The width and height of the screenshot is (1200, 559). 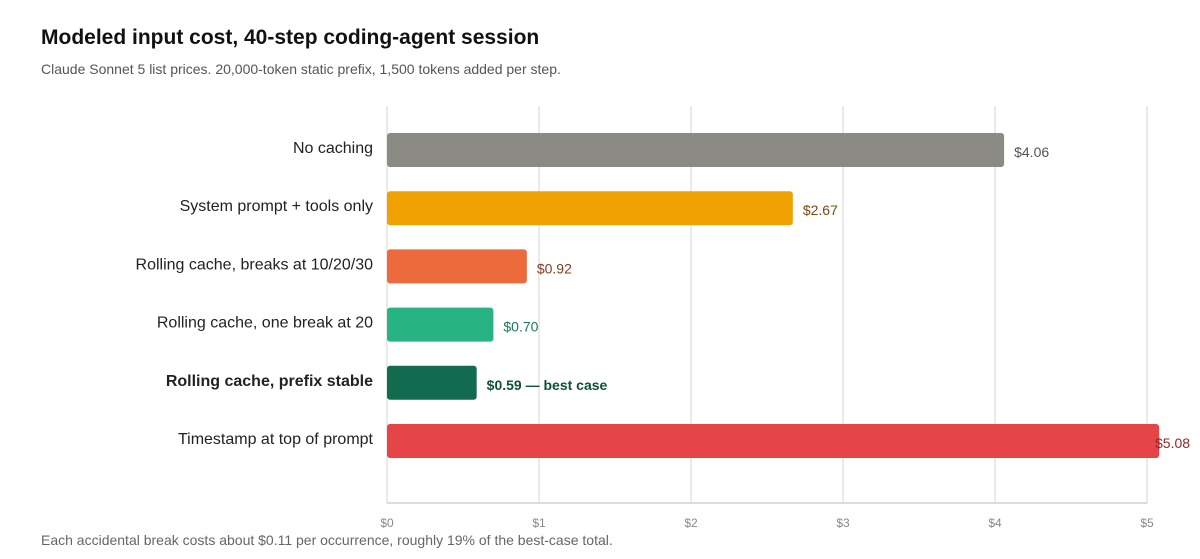 What do you see at coordinates (1147, 523) in the screenshot?
I see `x-tick-label: $5` at bounding box center [1147, 523].